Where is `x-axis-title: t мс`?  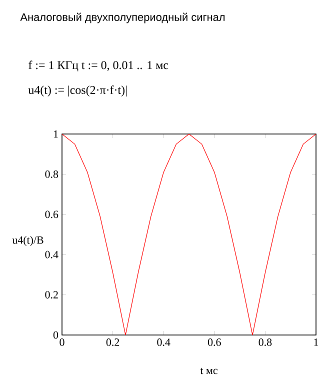 x-axis-title: t мс is located at coordinates (209, 371).